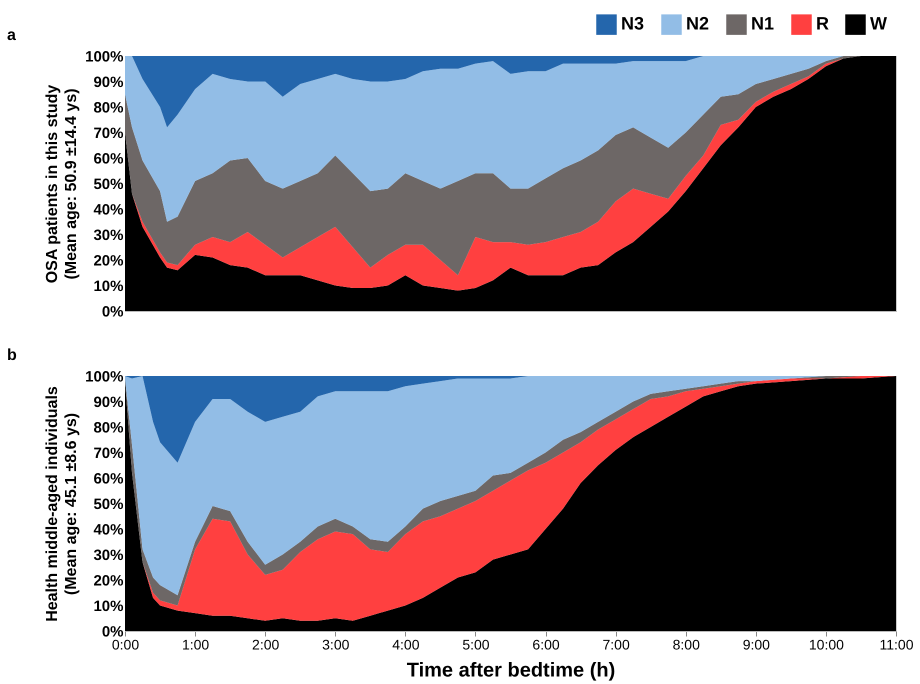 This screenshot has height=684, width=920. Describe the element at coordinates (336, 644) in the screenshot. I see `x-tick-label: 3:00` at that location.